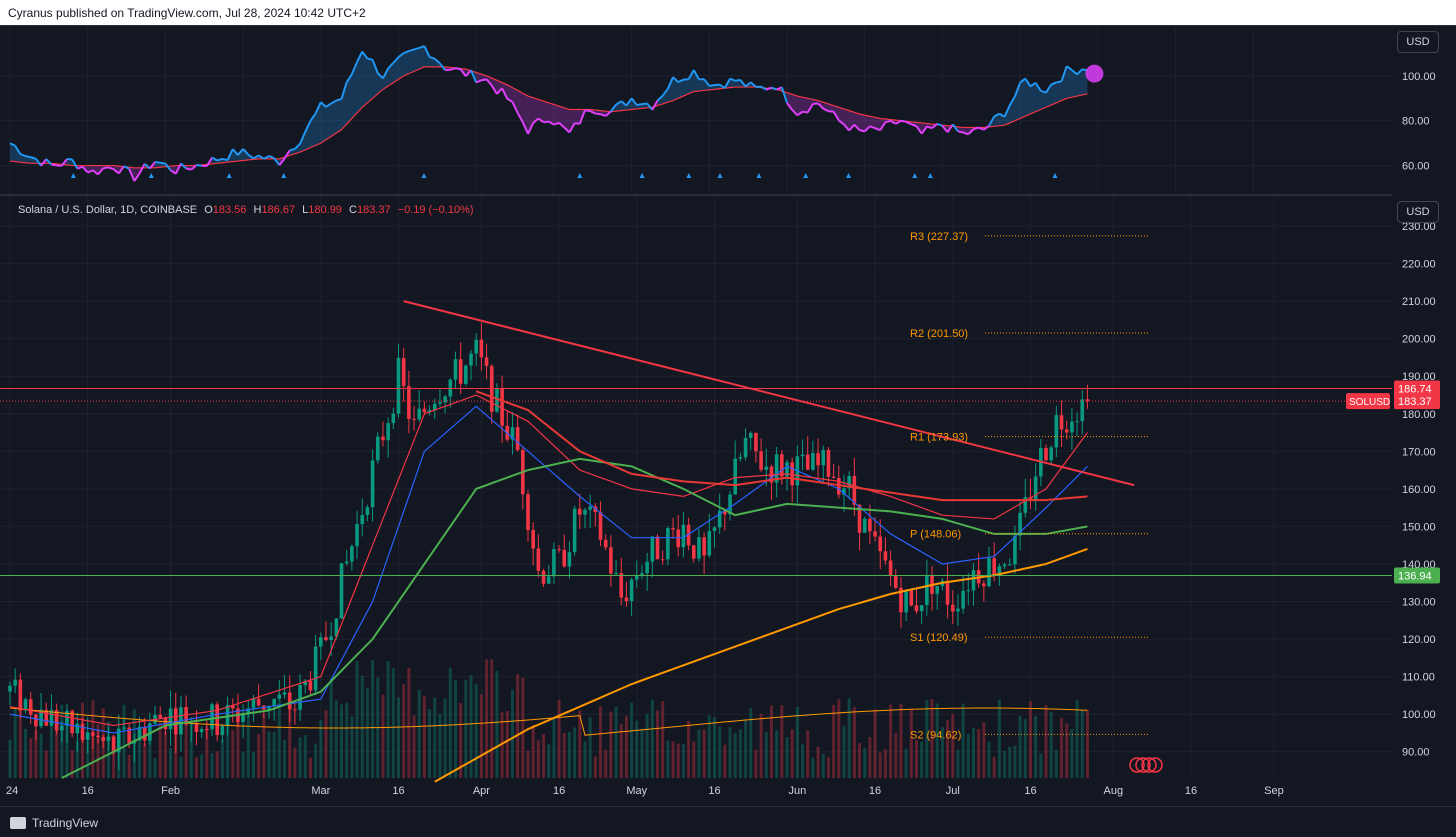 Image resolution: width=1456 pixels, height=837 pixels. What do you see at coordinates (559, 791) in the screenshot?
I see `time-axis-label: 16` at bounding box center [559, 791].